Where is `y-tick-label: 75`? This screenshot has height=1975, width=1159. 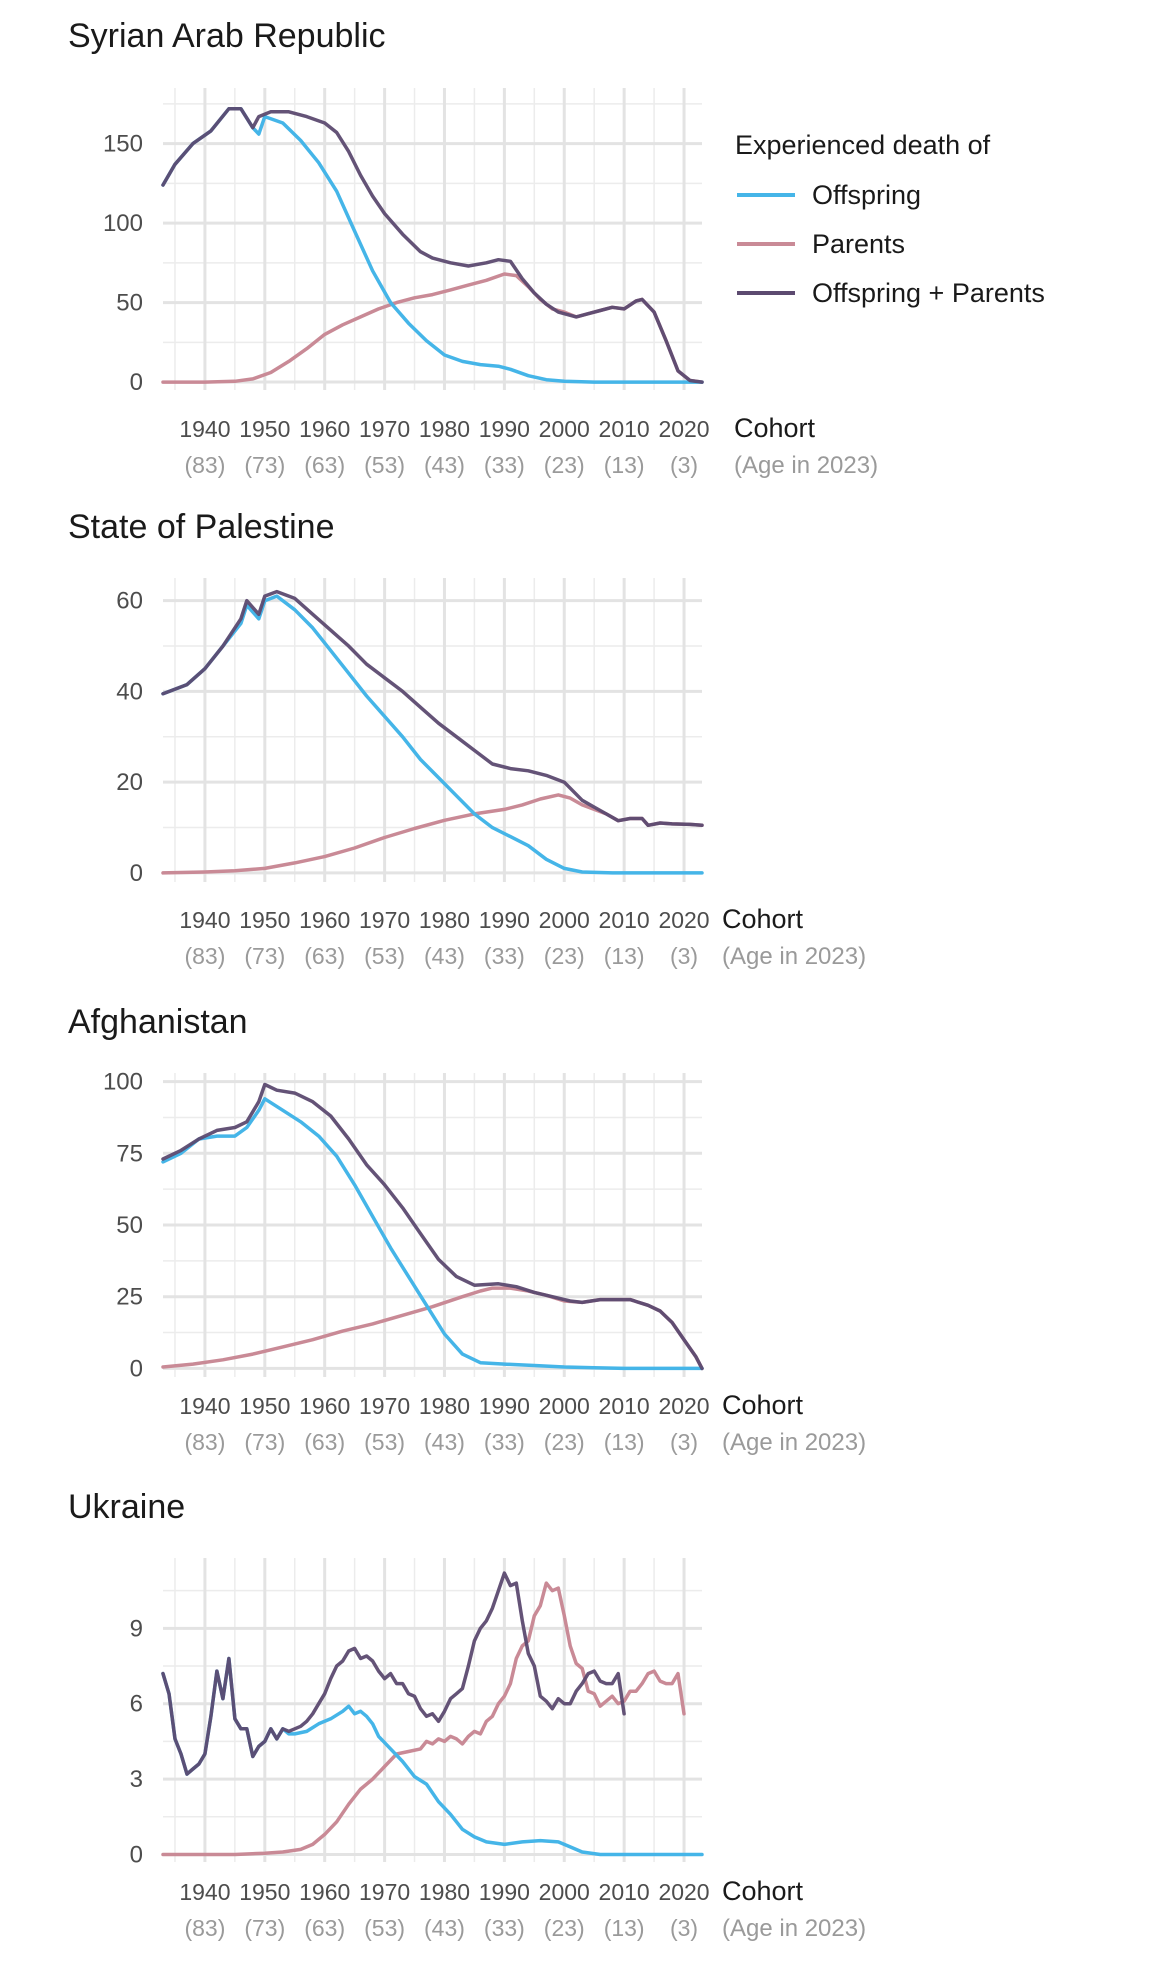 y-tick-label: 75 is located at coordinates (129, 1153).